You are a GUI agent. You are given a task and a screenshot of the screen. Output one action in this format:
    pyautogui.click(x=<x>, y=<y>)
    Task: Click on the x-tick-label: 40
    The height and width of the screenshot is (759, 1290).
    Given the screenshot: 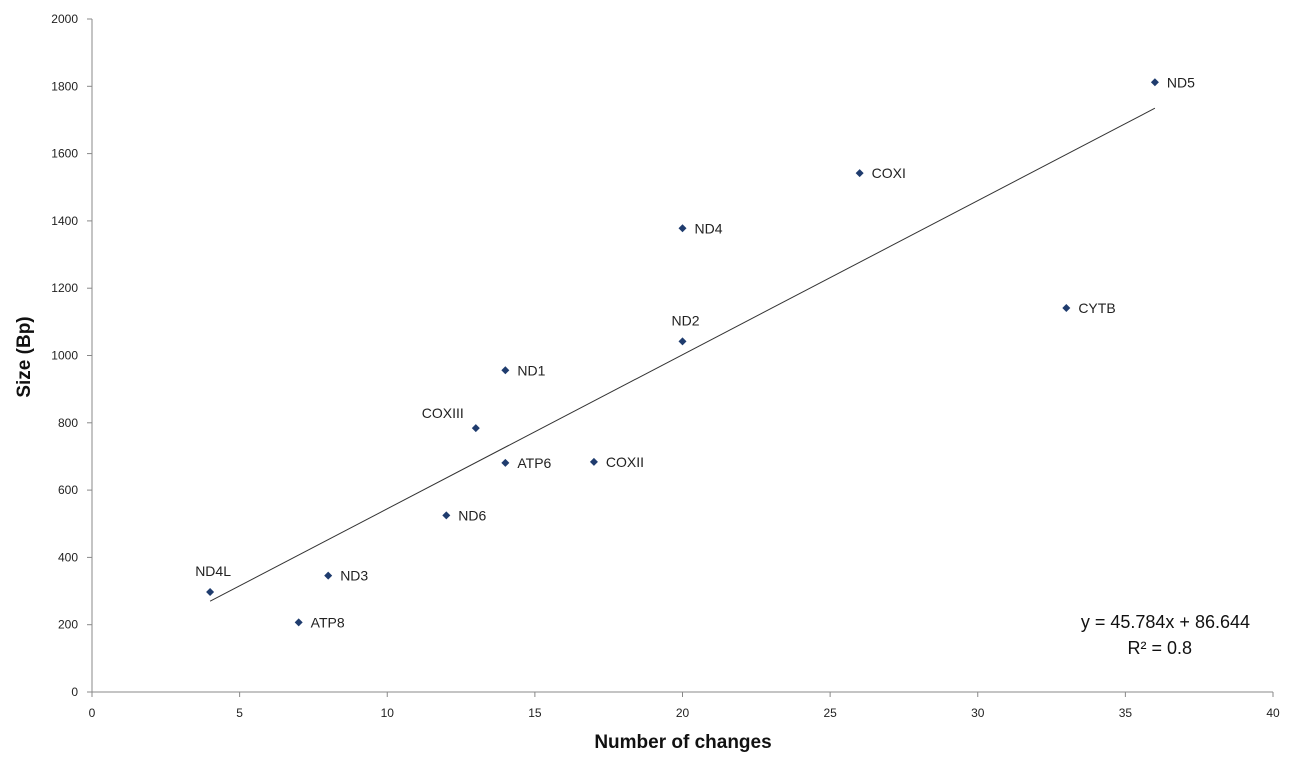 What is the action you would take?
    pyautogui.click(x=1273, y=713)
    